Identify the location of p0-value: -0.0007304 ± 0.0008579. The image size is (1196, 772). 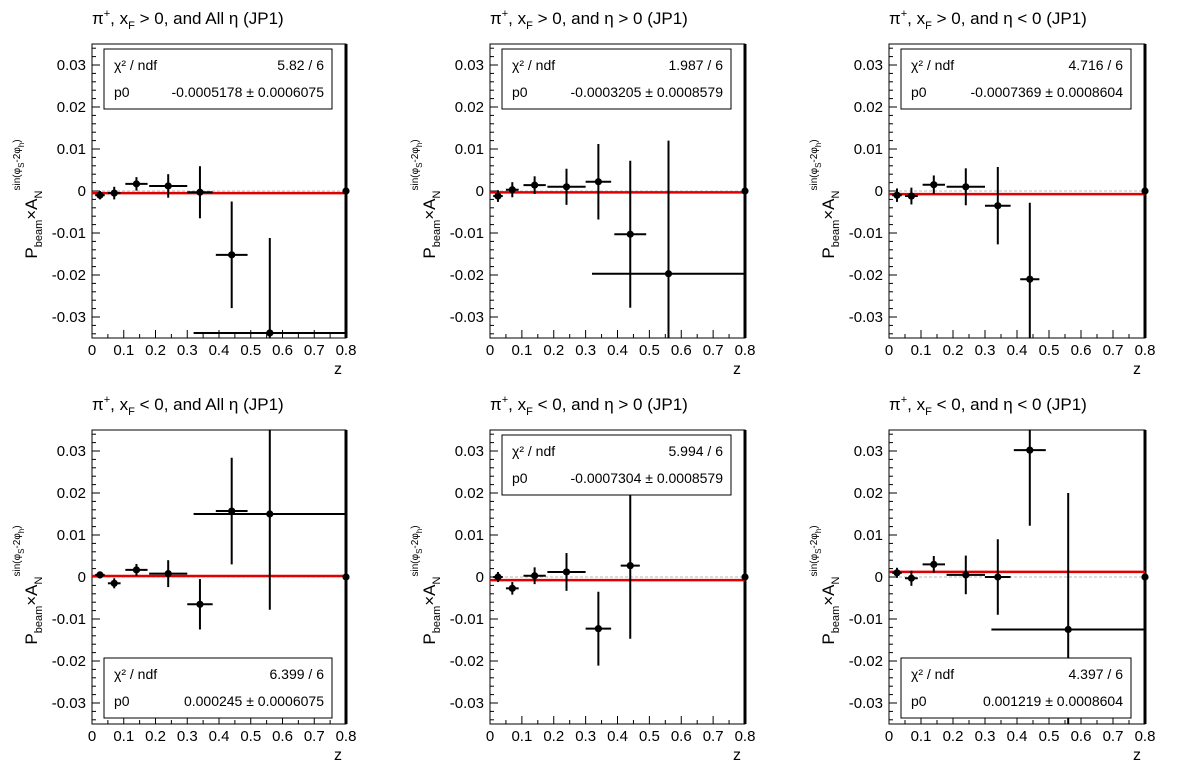
(647, 478).